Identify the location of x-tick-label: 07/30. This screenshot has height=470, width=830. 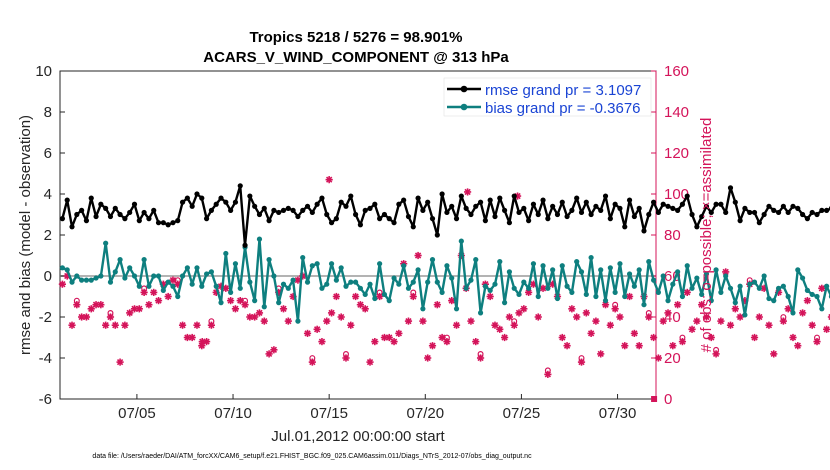
(618, 413).